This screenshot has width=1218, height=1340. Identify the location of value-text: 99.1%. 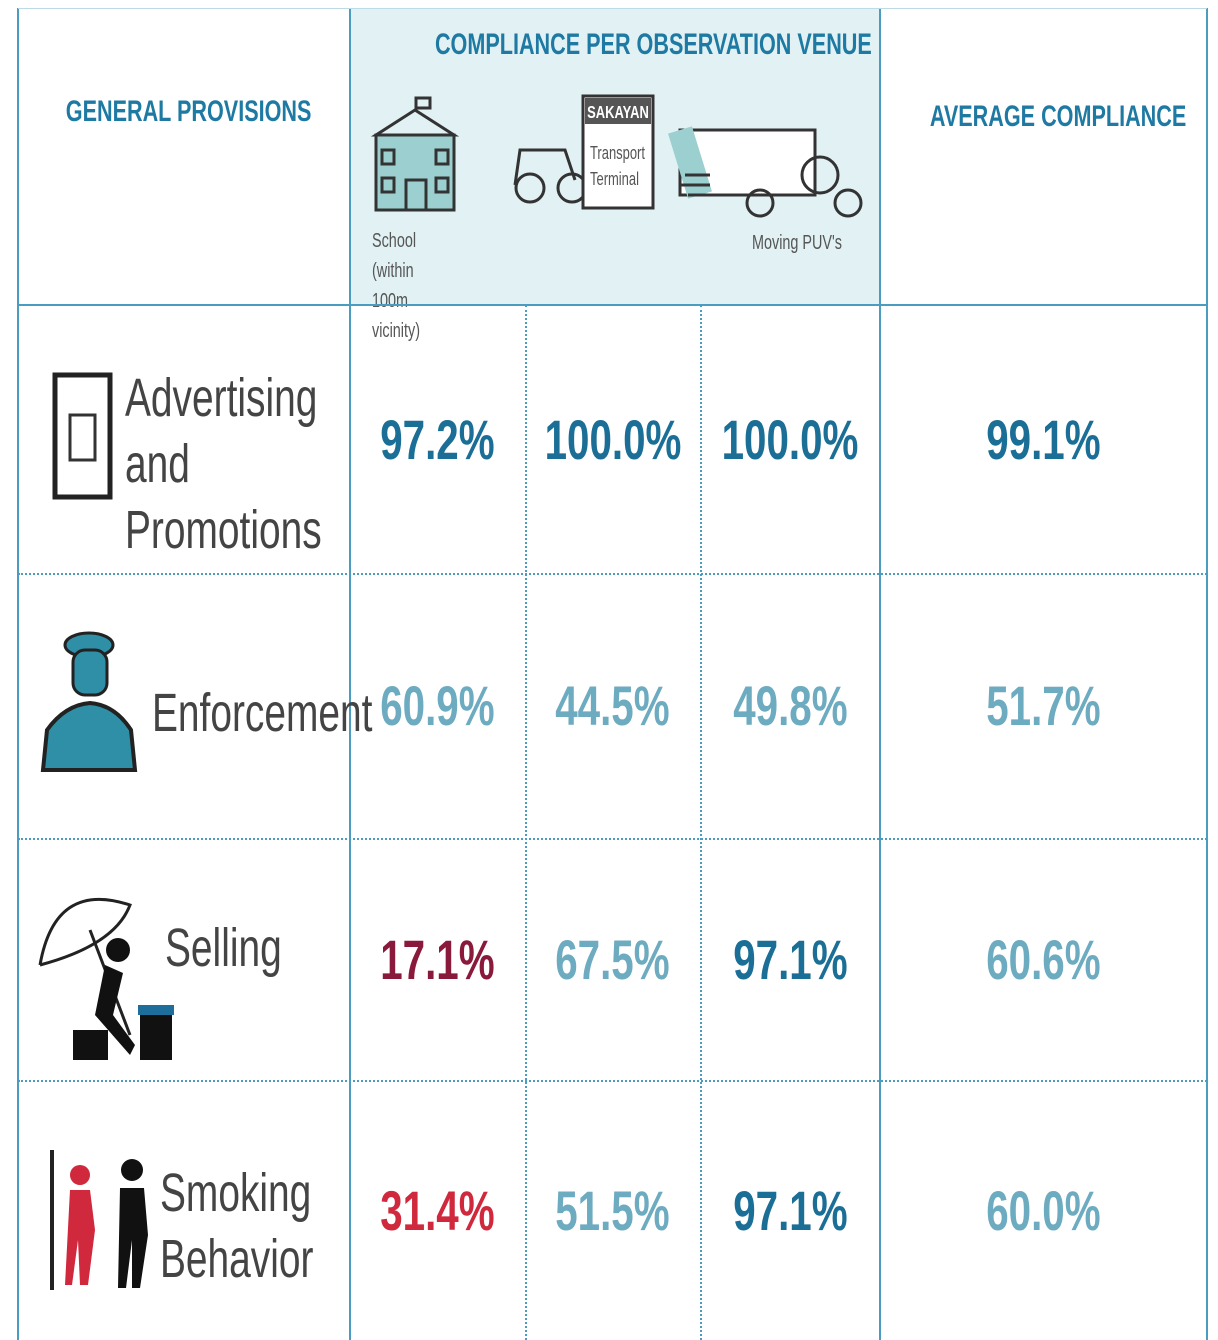
(1043, 439).